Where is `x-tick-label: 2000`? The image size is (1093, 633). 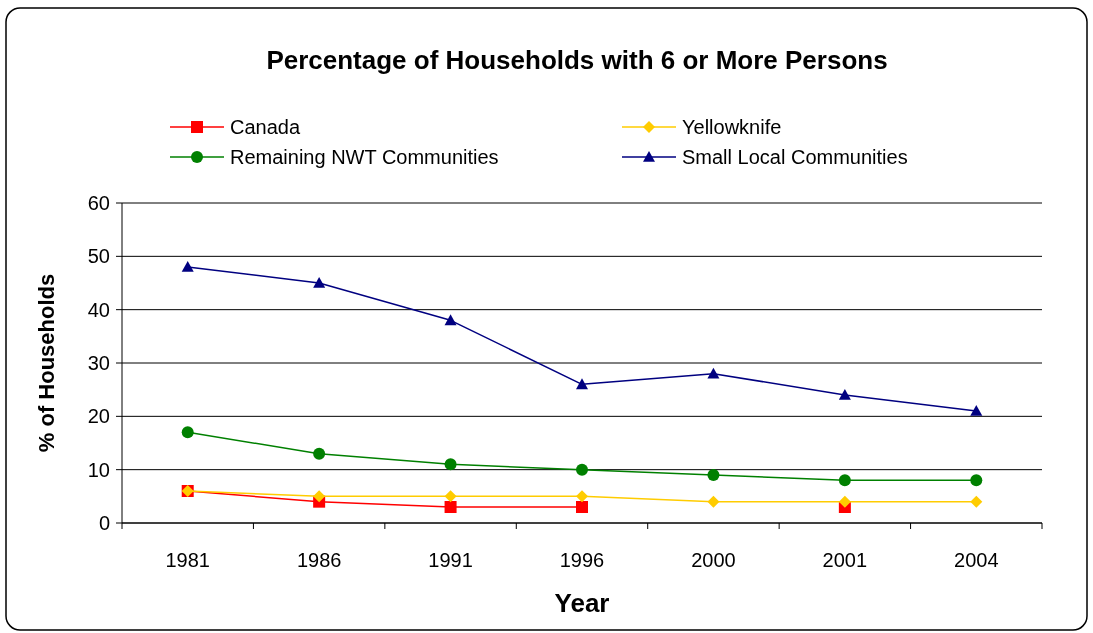
x-tick-label: 2000 is located at coordinates (713, 560).